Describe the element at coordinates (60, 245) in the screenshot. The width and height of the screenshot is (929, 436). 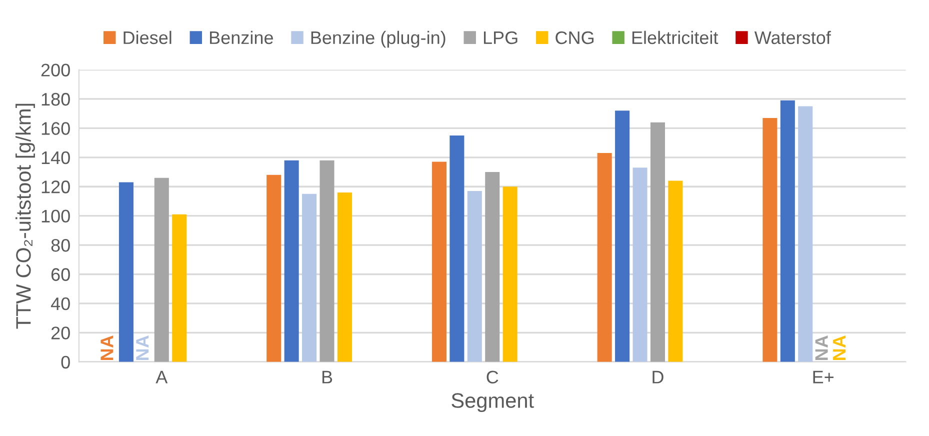
I see `y-tick-label: 80` at that location.